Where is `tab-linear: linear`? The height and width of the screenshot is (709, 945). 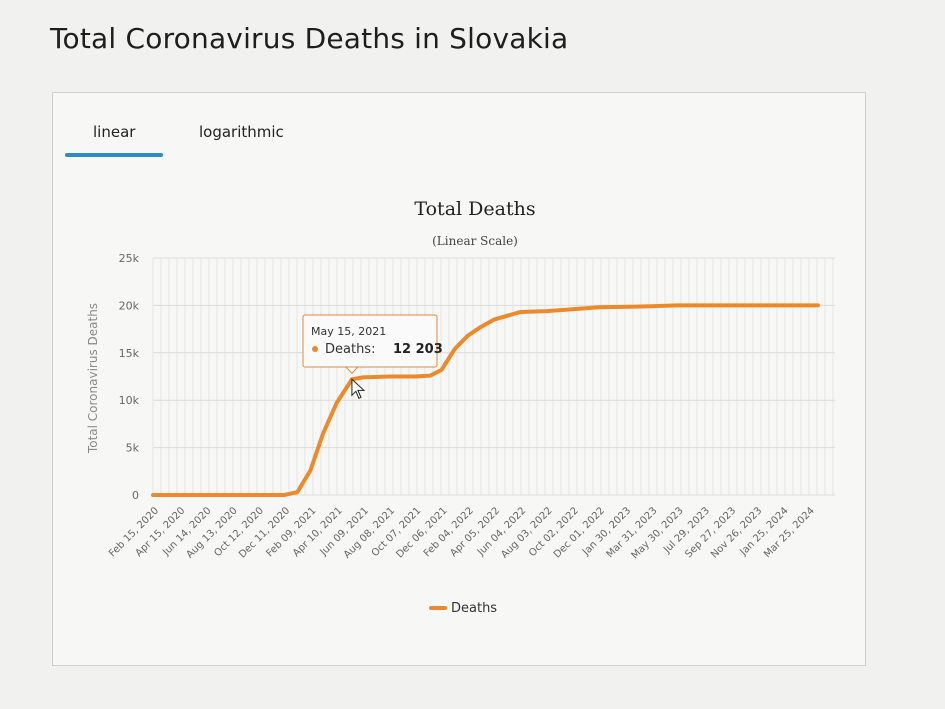
tab-linear: linear is located at coordinates (114, 132).